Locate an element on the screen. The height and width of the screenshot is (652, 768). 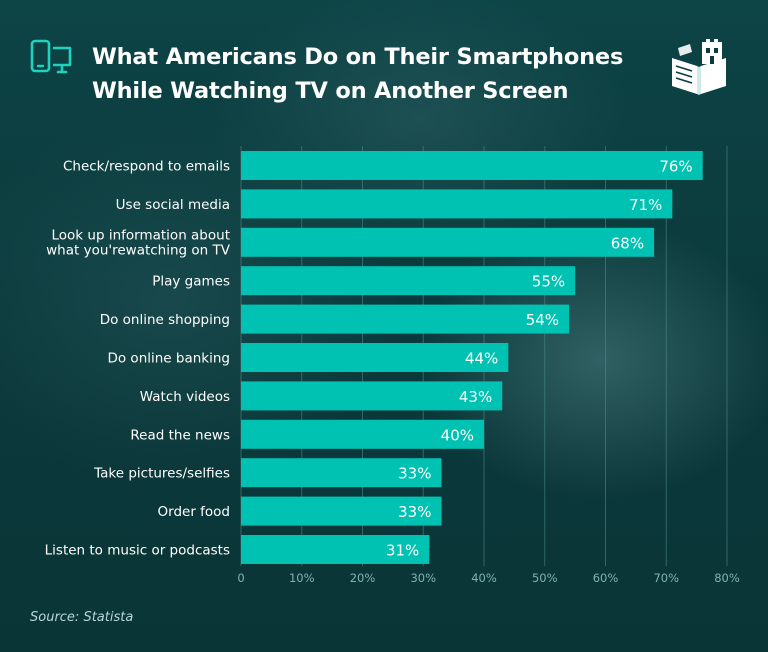
category-label: what you'rewatching on TV is located at coordinates (138, 250).